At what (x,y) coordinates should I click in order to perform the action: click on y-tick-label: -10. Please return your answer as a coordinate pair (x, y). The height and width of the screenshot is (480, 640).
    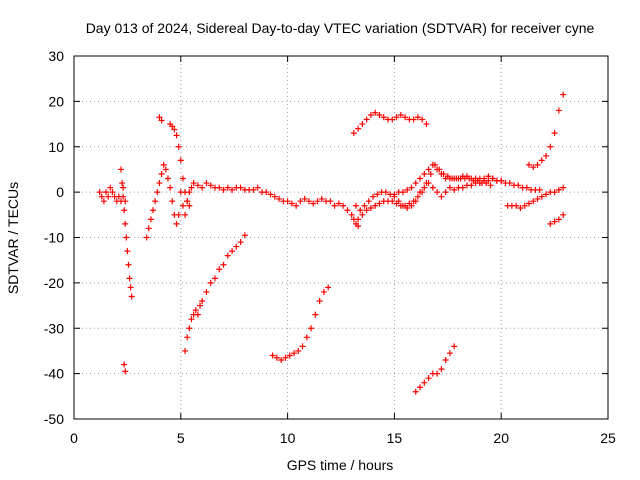
    Looking at the image, I should click on (54, 238).